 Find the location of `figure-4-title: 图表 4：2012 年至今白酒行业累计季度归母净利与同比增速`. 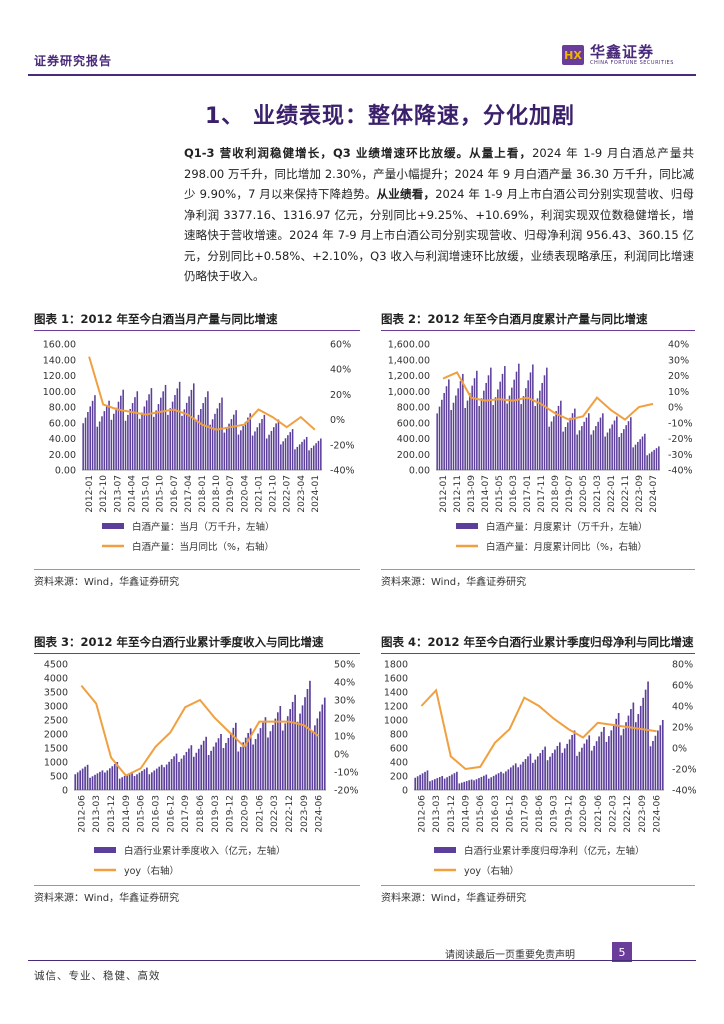

figure-4-title: 图表 4：2012 年至今白酒行业累计季度归母净利与同比增速 is located at coordinates (537, 642).